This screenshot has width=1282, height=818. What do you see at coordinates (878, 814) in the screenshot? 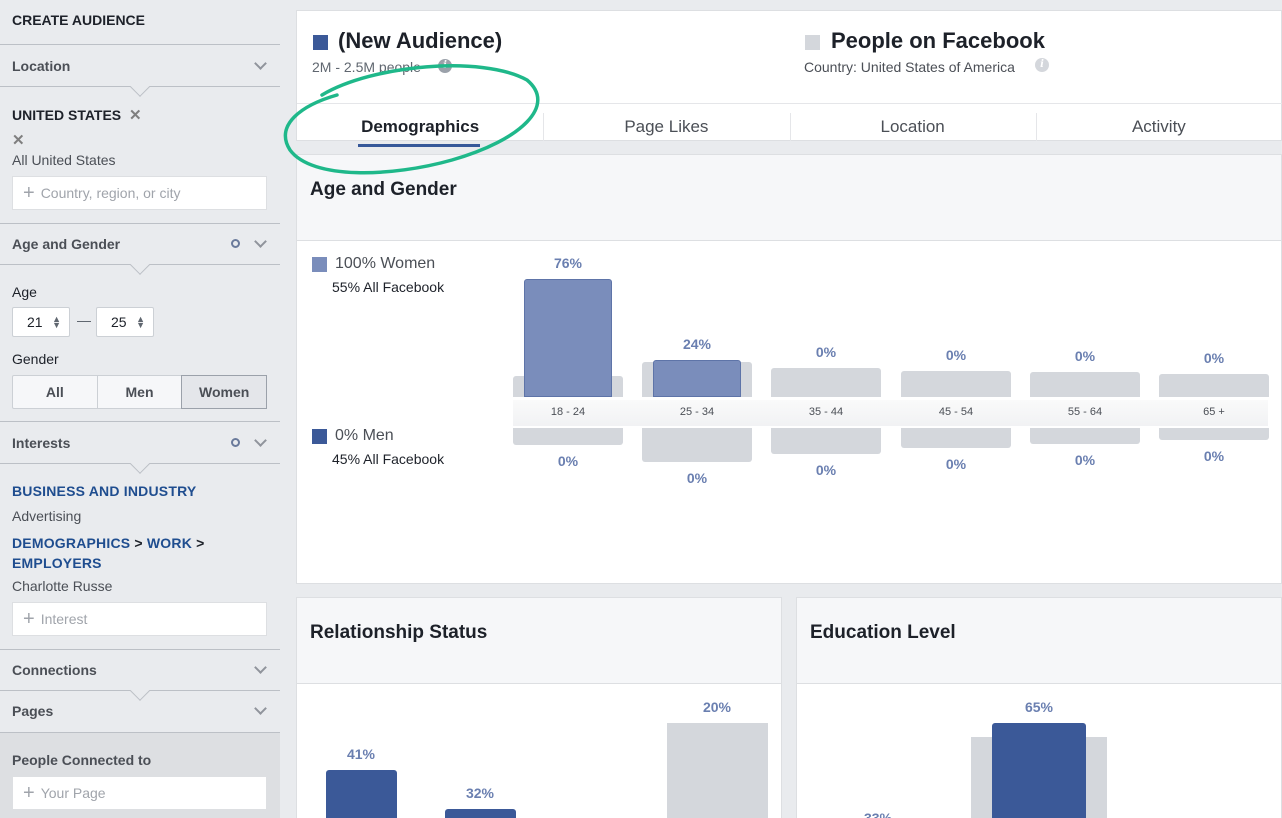
I see `bar-label: 33%` at bounding box center [878, 814].